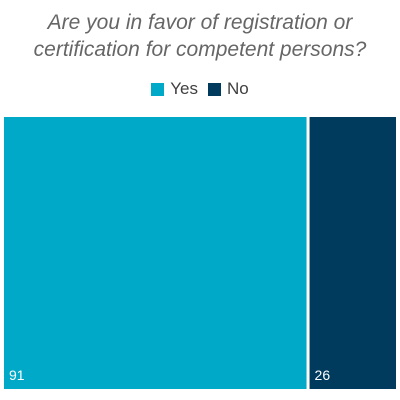 The height and width of the screenshot is (400, 400). Describe the element at coordinates (352, 253) in the screenshot. I see `bar-no` at that location.